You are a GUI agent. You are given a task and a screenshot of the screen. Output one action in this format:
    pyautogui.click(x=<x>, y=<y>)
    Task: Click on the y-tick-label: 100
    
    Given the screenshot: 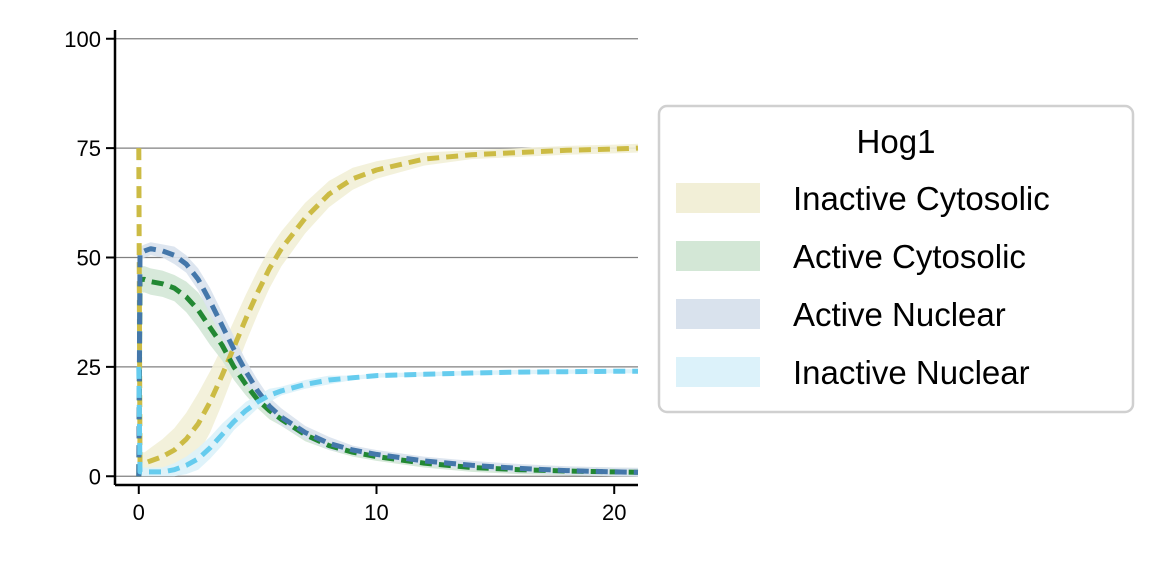 What is the action you would take?
    pyautogui.click(x=82, y=39)
    